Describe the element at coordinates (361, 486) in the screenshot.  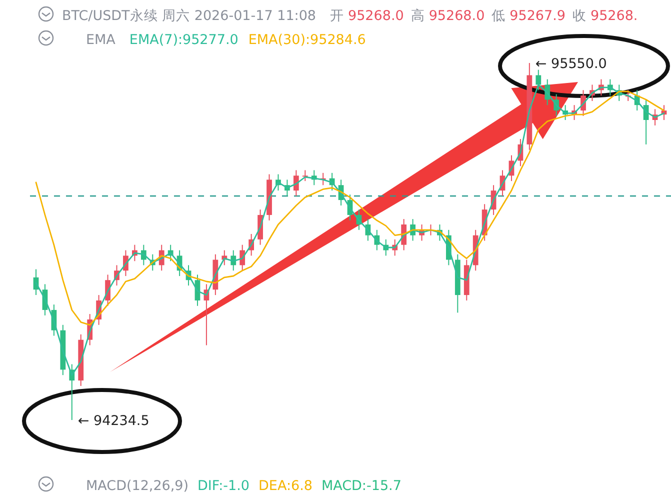
I see `text: MACD:-15.7` at that location.